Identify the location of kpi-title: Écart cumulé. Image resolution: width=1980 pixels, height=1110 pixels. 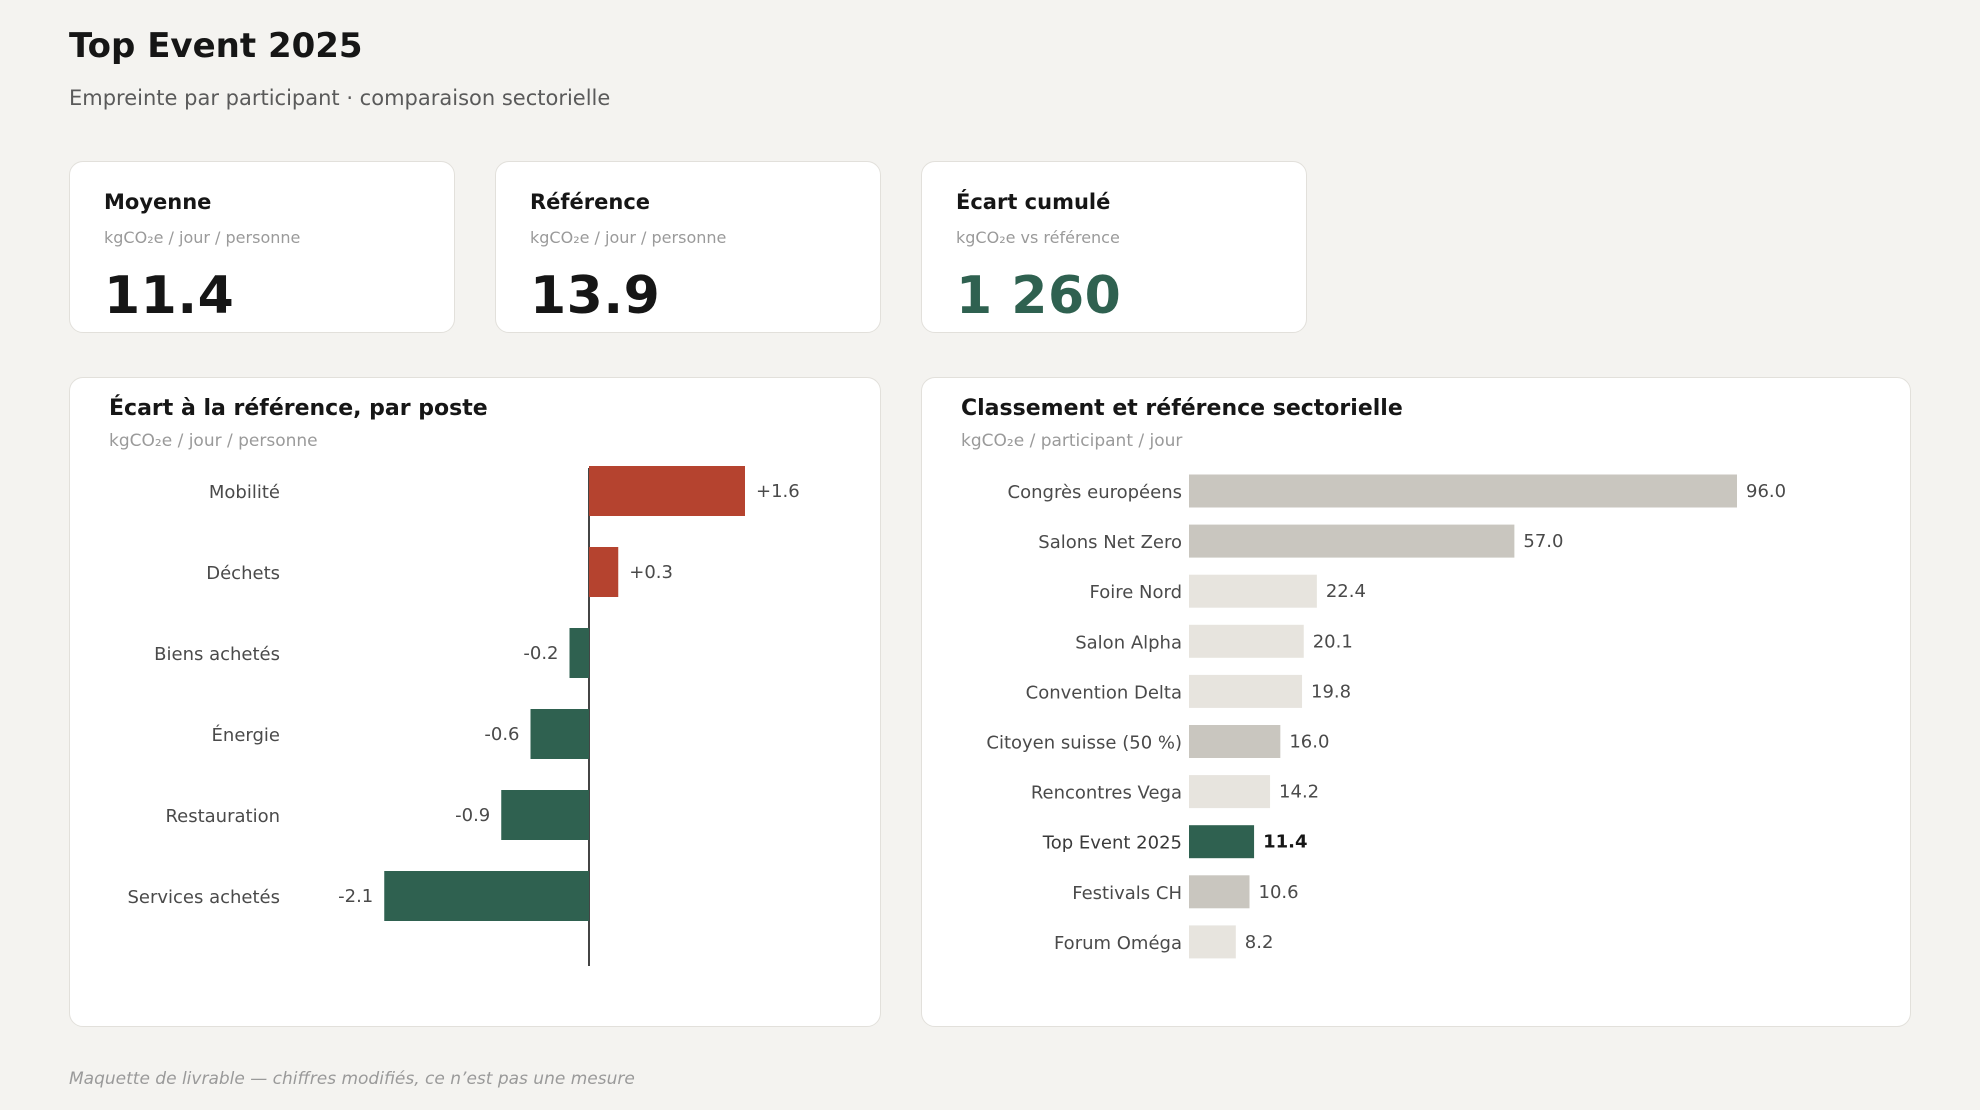
(1033, 202).